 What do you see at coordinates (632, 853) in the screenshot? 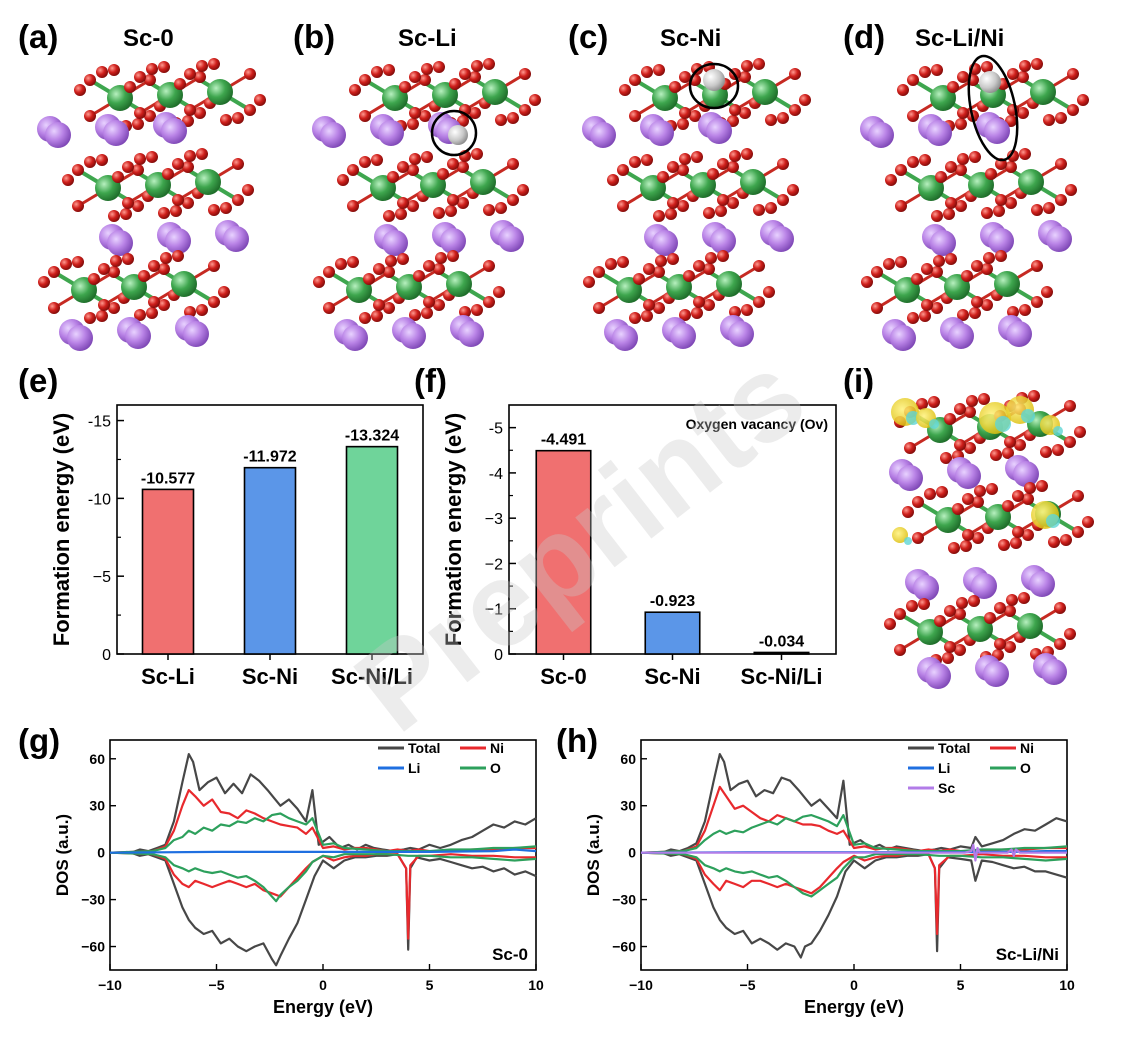
I see `y-tick-label: 0` at bounding box center [632, 853].